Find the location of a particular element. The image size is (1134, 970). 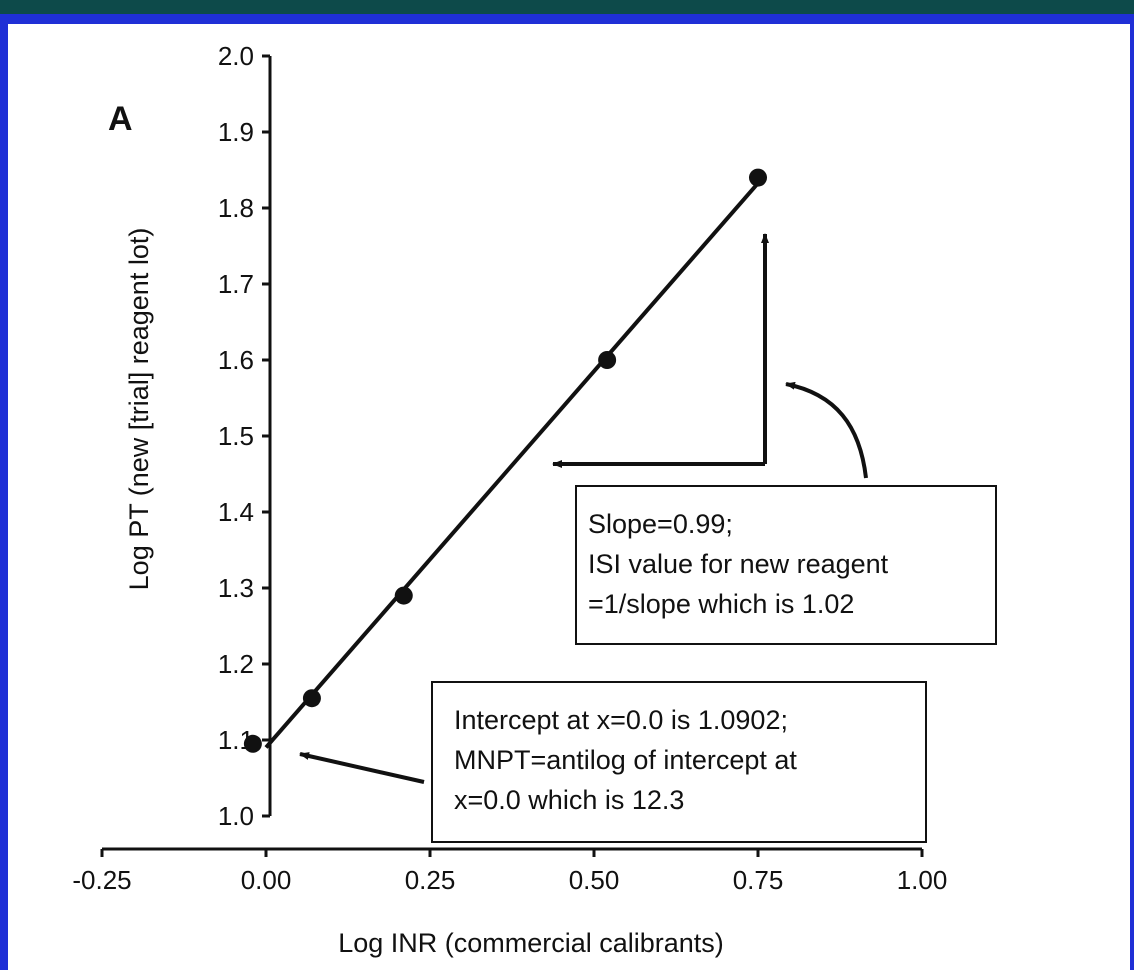

x-axis-title: Log INR (commercial calibrants) is located at coordinates (531, 943).